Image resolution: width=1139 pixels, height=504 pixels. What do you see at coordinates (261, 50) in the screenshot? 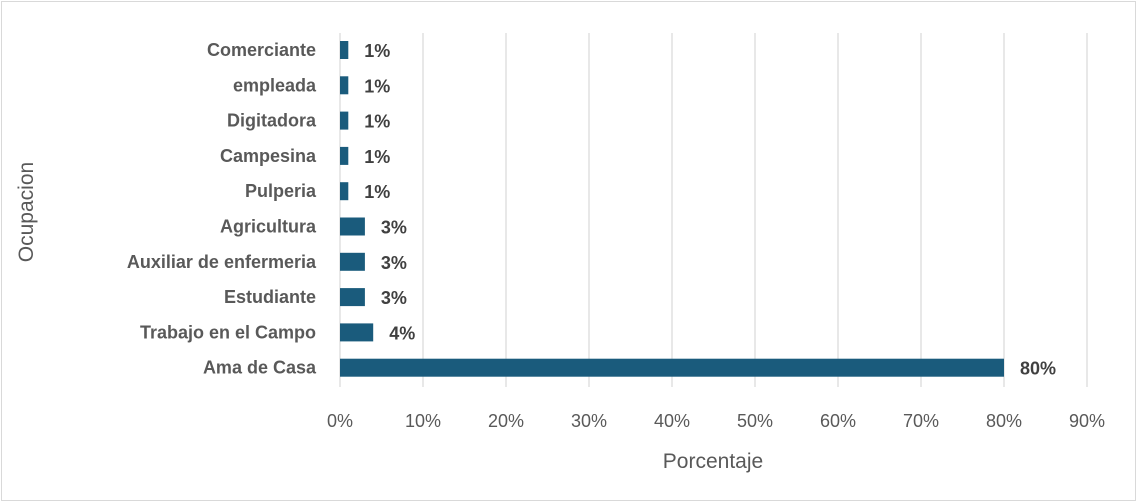
I see `category-label: Comerciante` at bounding box center [261, 50].